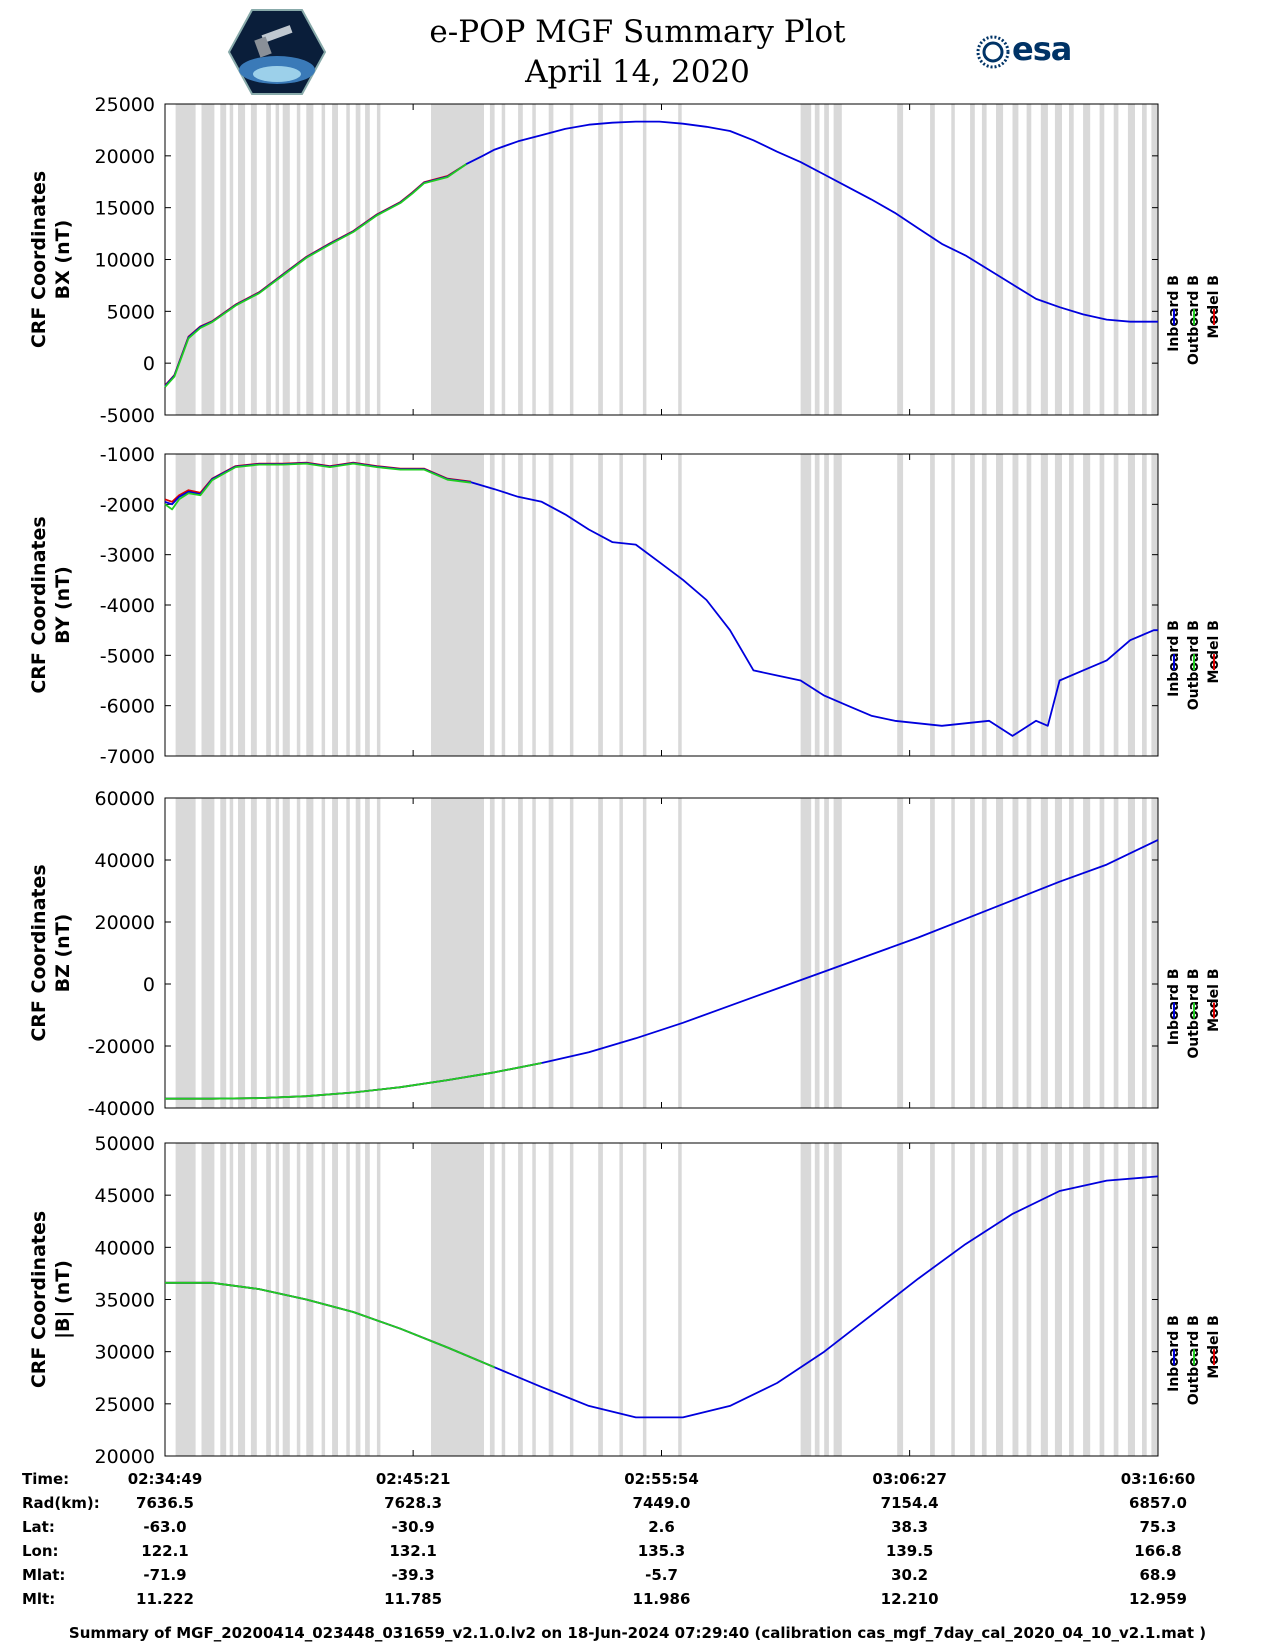  What do you see at coordinates (121, 1109) in the screenshot?
I see `y-tick-label: -40000` at bounding box center [121, 1109].